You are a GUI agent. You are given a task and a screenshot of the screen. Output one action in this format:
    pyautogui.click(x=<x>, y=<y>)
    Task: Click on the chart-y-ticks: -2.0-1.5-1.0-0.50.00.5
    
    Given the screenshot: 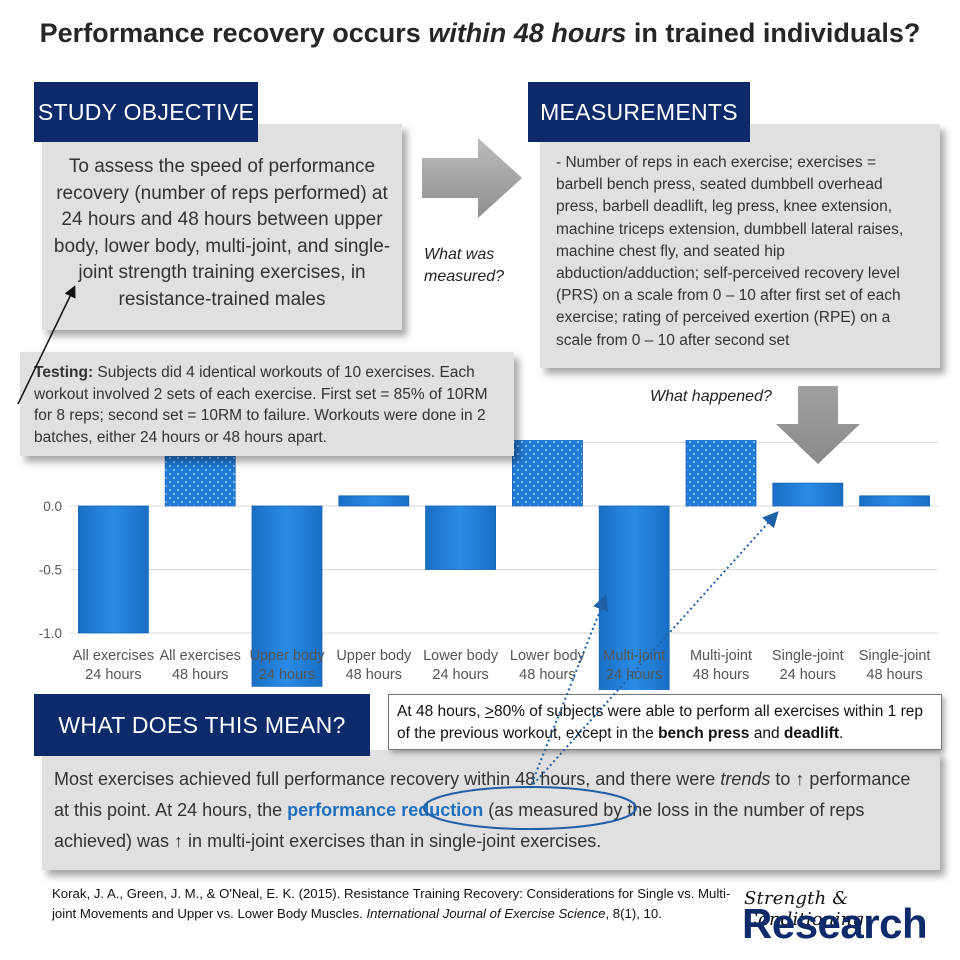 What is the action you would take?
    pyautogui.click(x=50, y=565)
    